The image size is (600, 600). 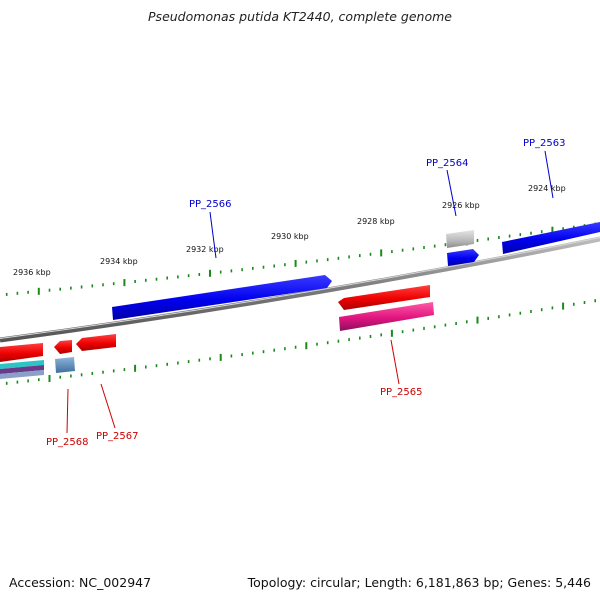 What do you see at coordinates (22, 369) in the screenshot?
I see `purple-feature` at bounding box center [22, 369].